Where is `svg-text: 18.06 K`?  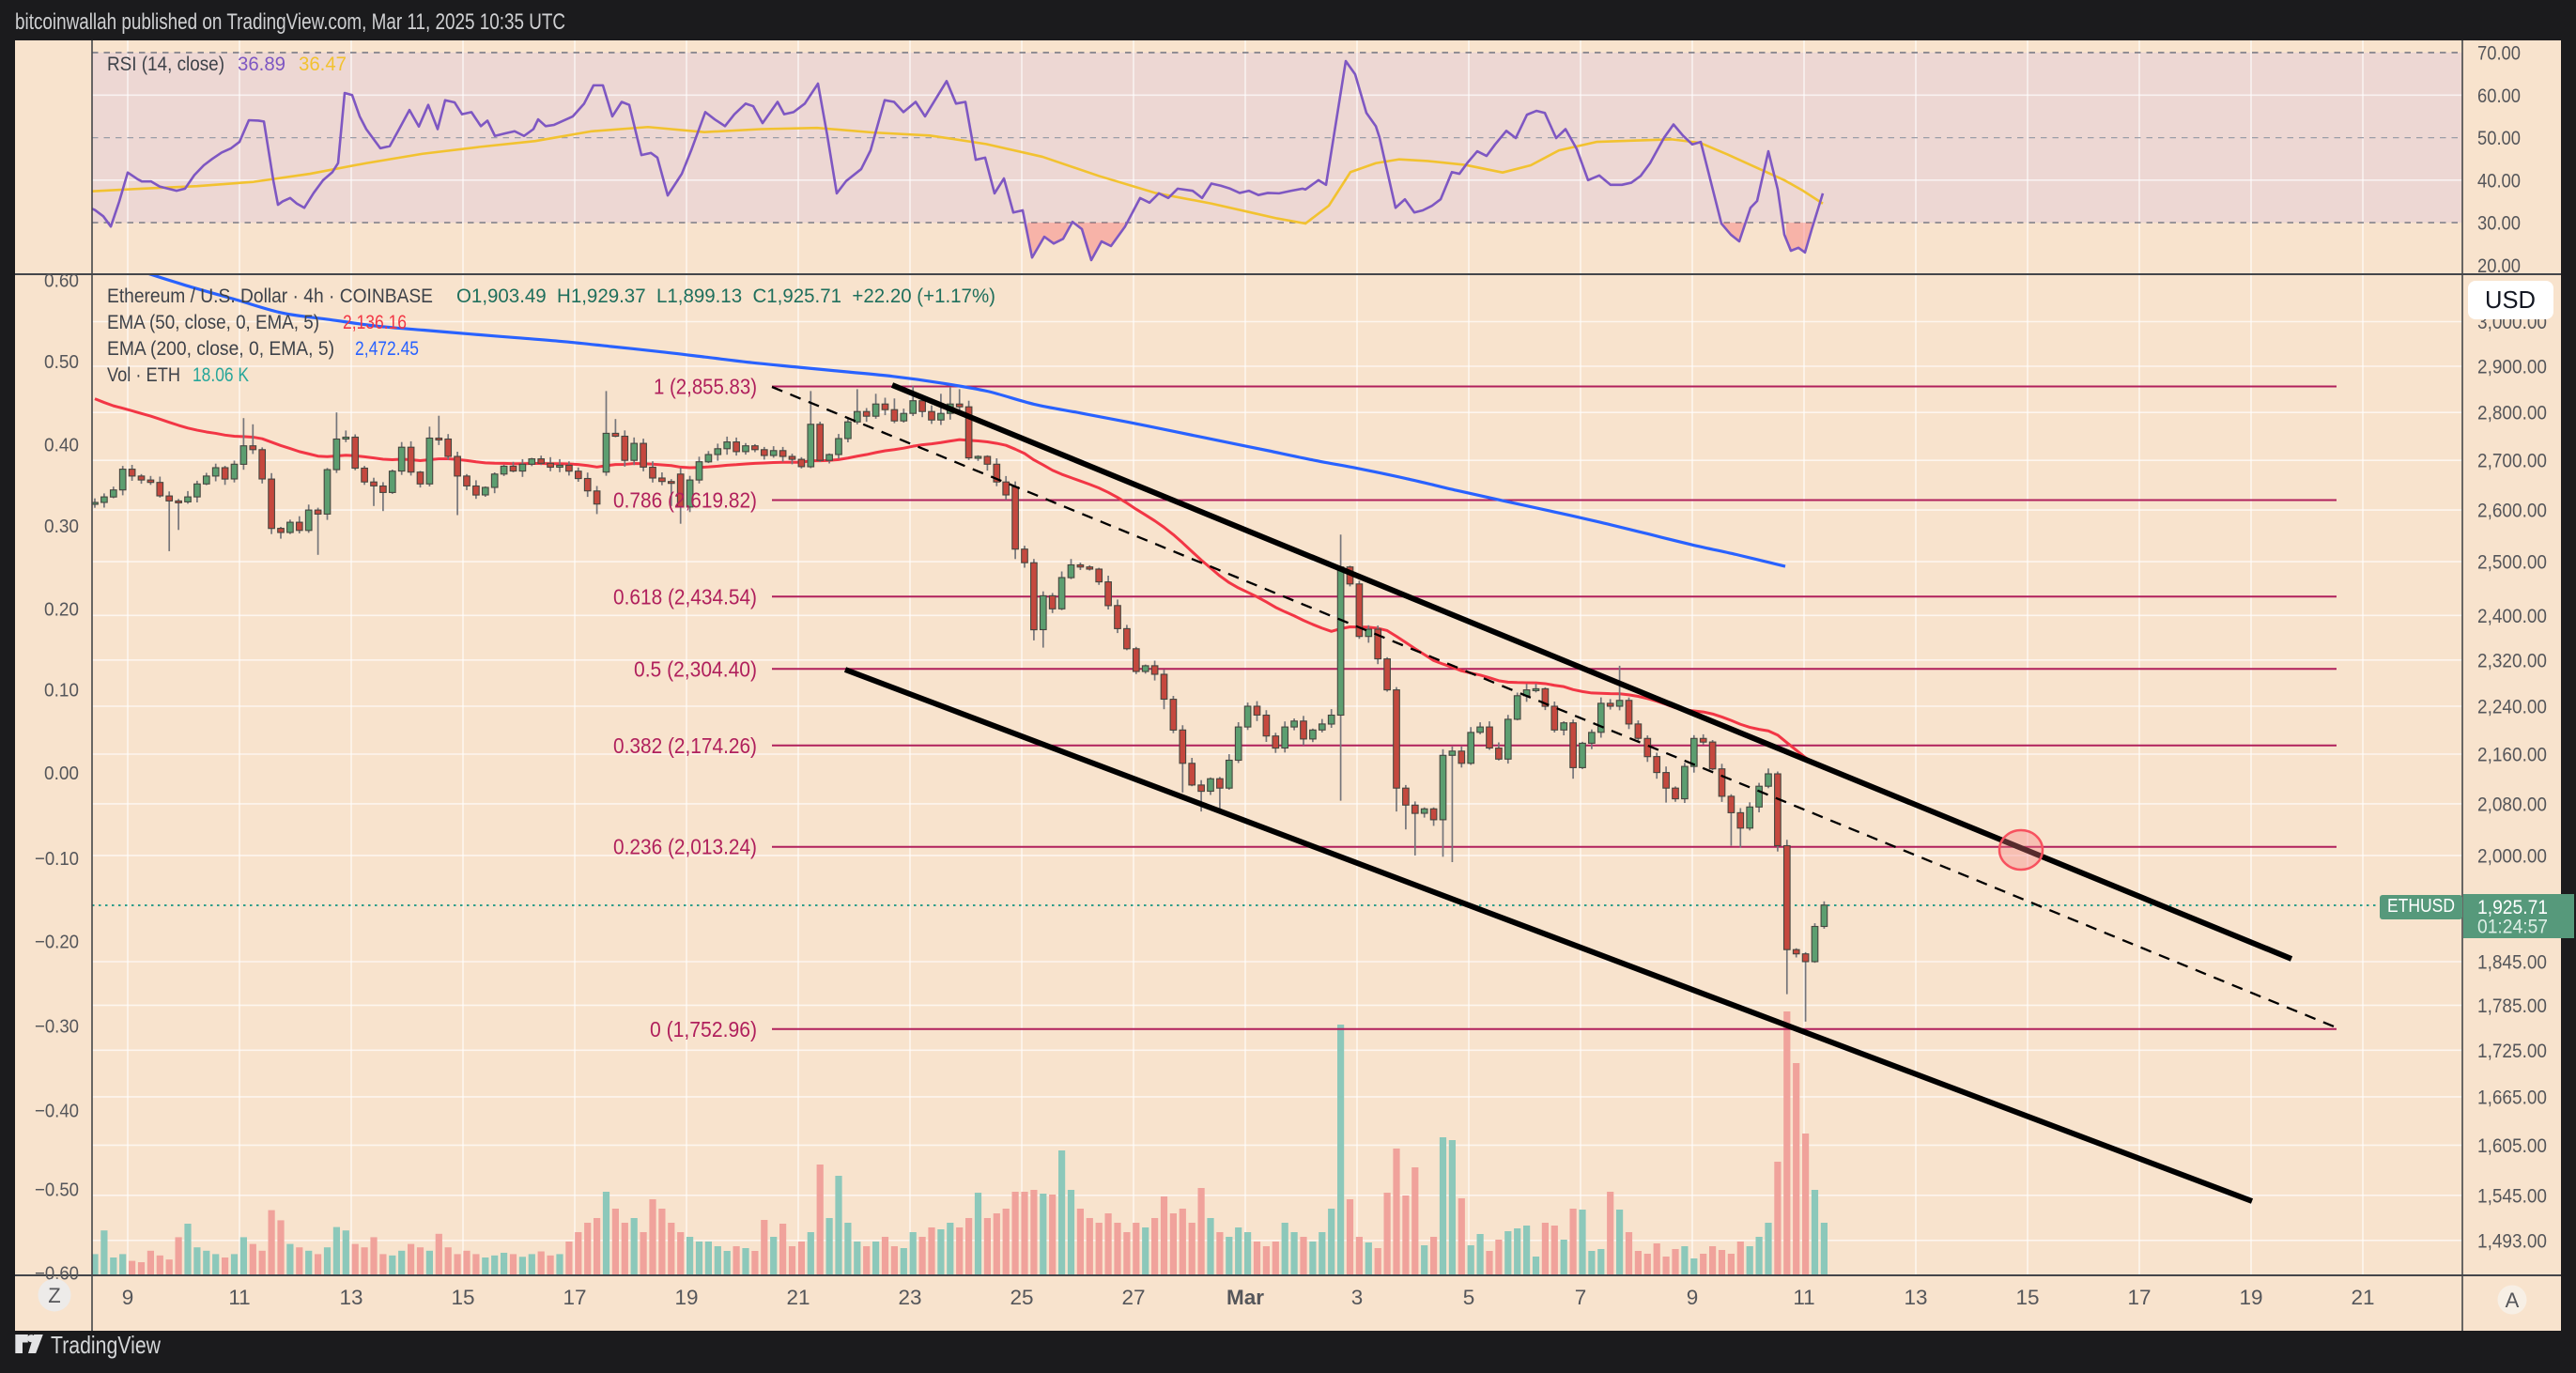 svg-text: 18.06 K is located at coordinates (221, 375).